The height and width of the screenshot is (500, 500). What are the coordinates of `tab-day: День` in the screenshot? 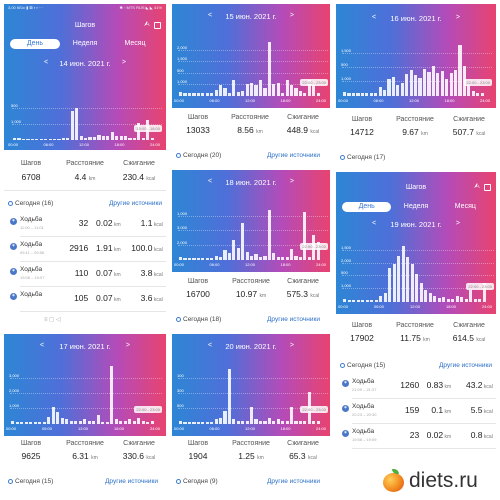 It's located at (367, 207).